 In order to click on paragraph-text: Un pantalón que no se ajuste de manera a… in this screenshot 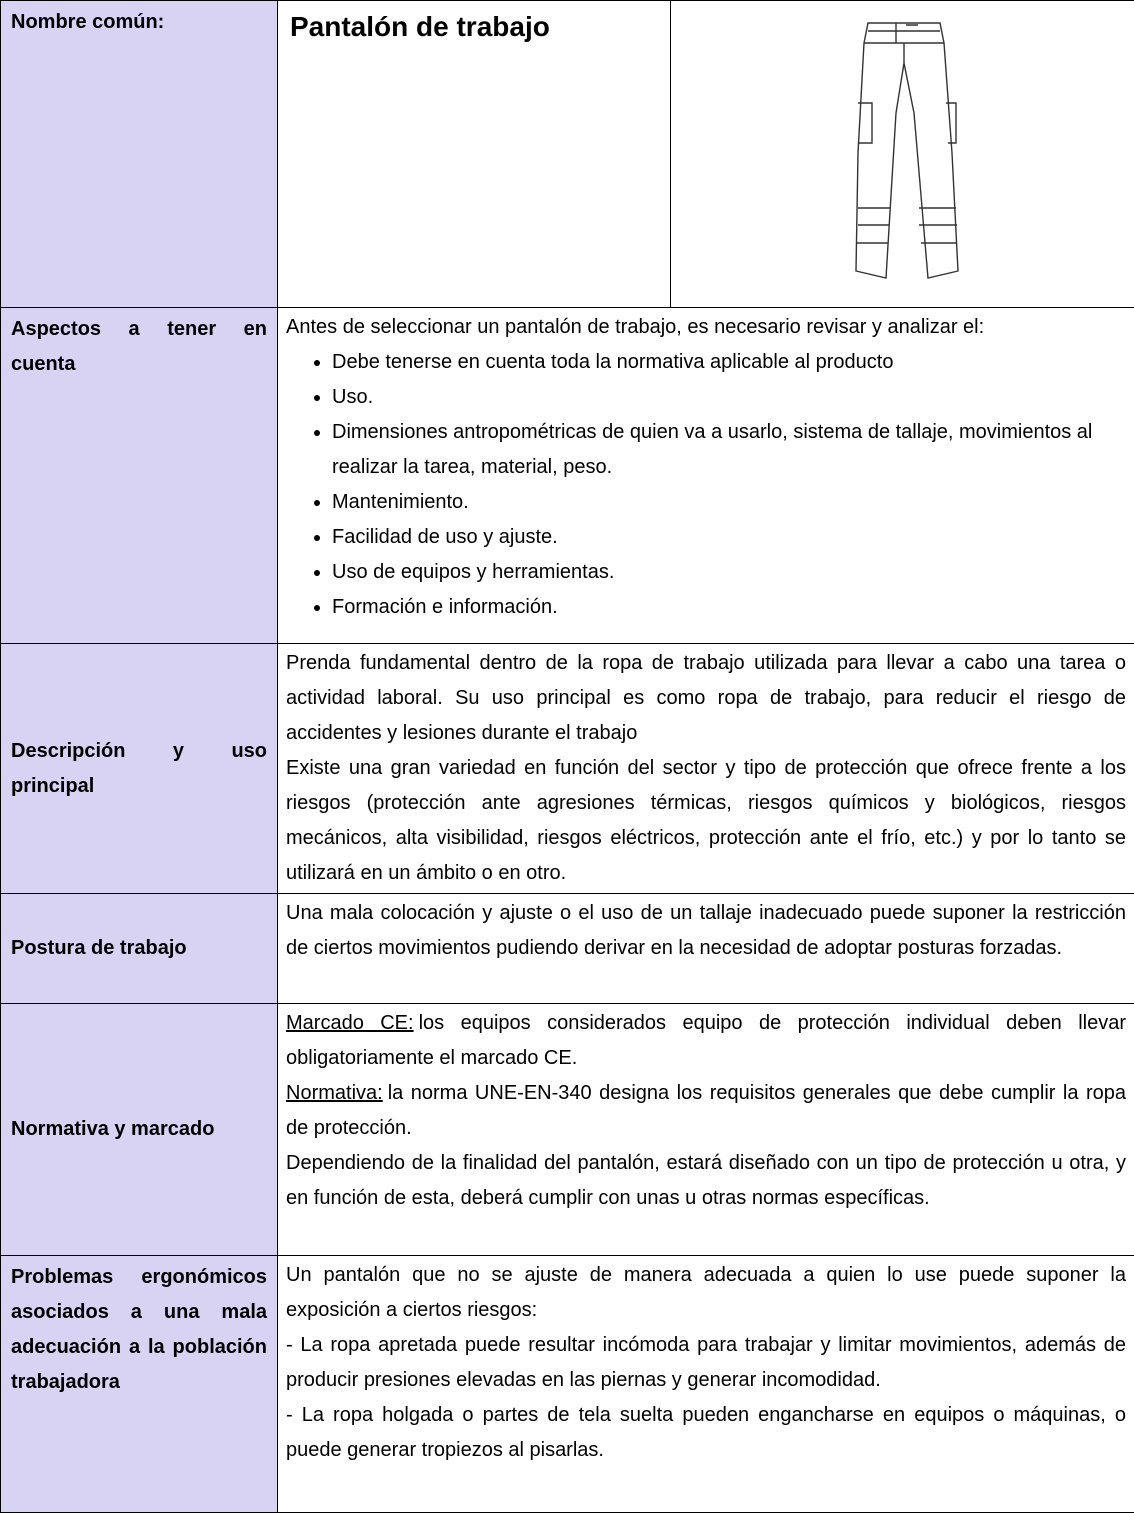, I will do `click(706, 1292)`.